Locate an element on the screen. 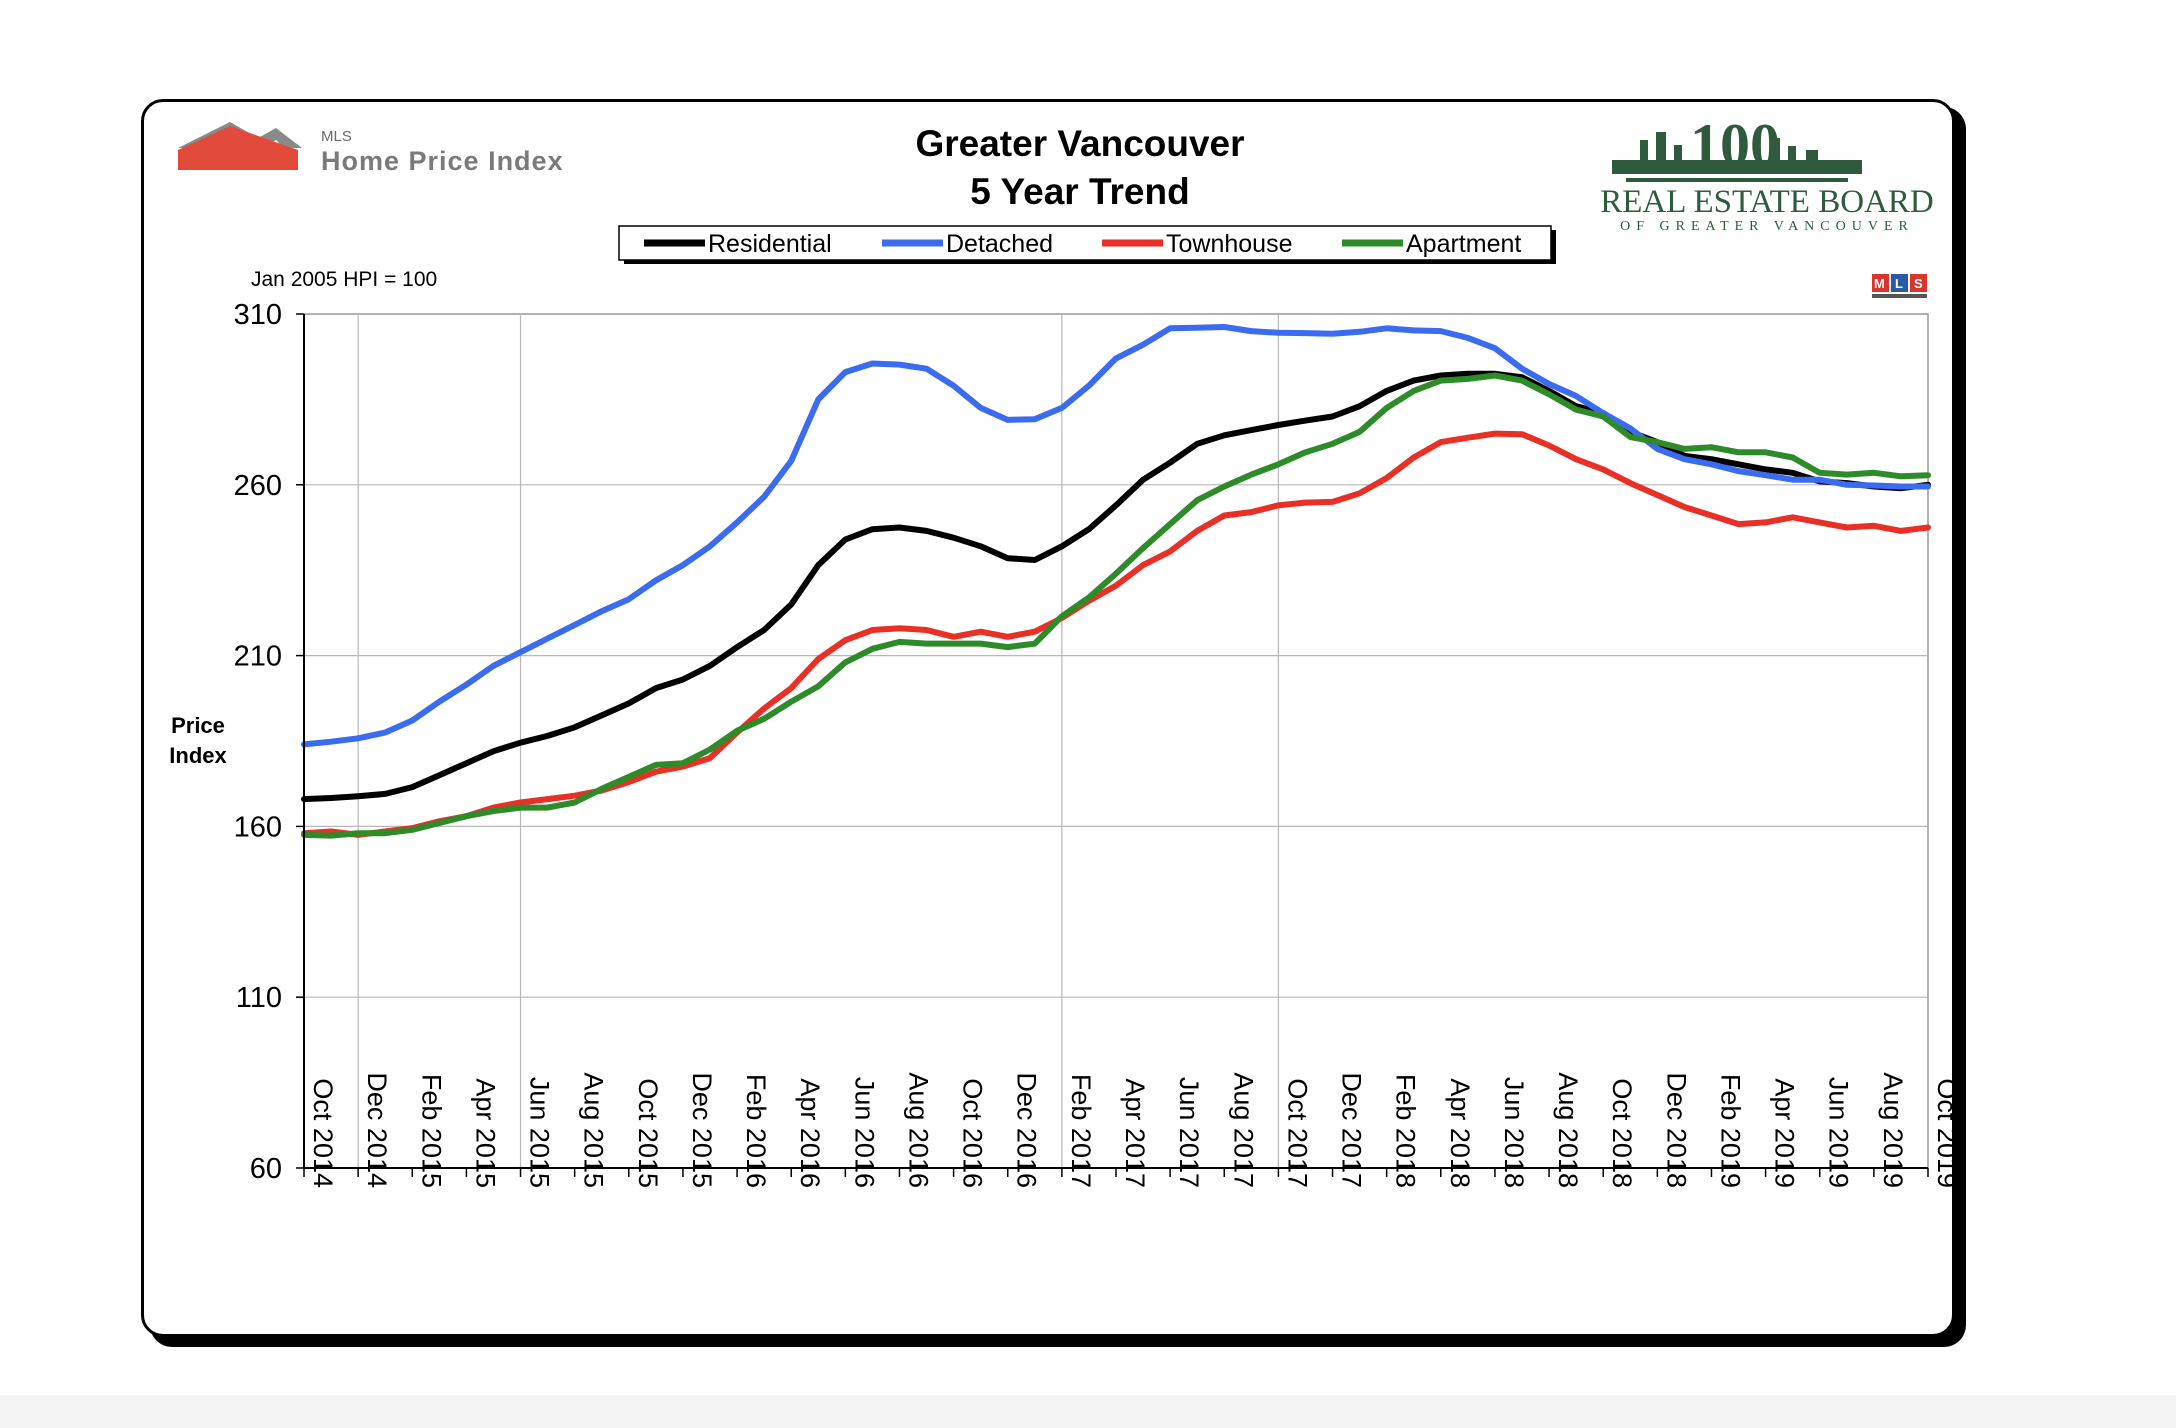 The image size is (2176, 1428). mls-badge-letter-l: L is located at coordinates (1899, 283).